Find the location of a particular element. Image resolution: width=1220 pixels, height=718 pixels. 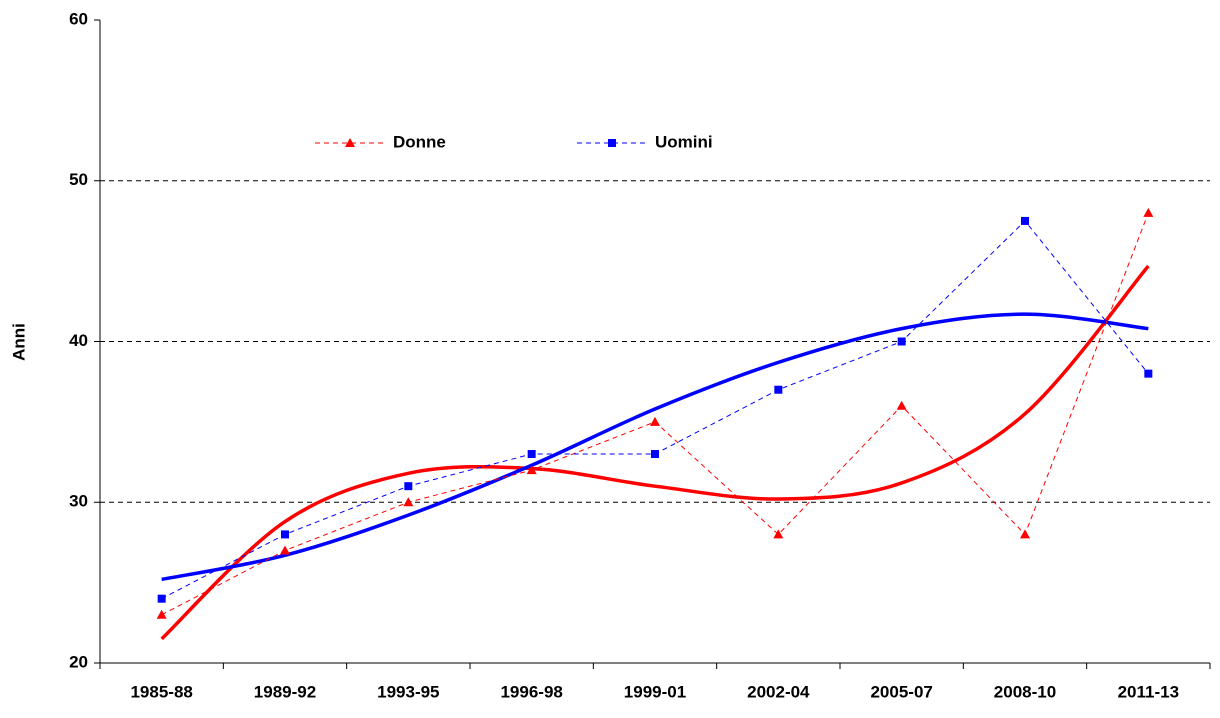

y-tick-label: 40 is located at coordinates (78, 340).